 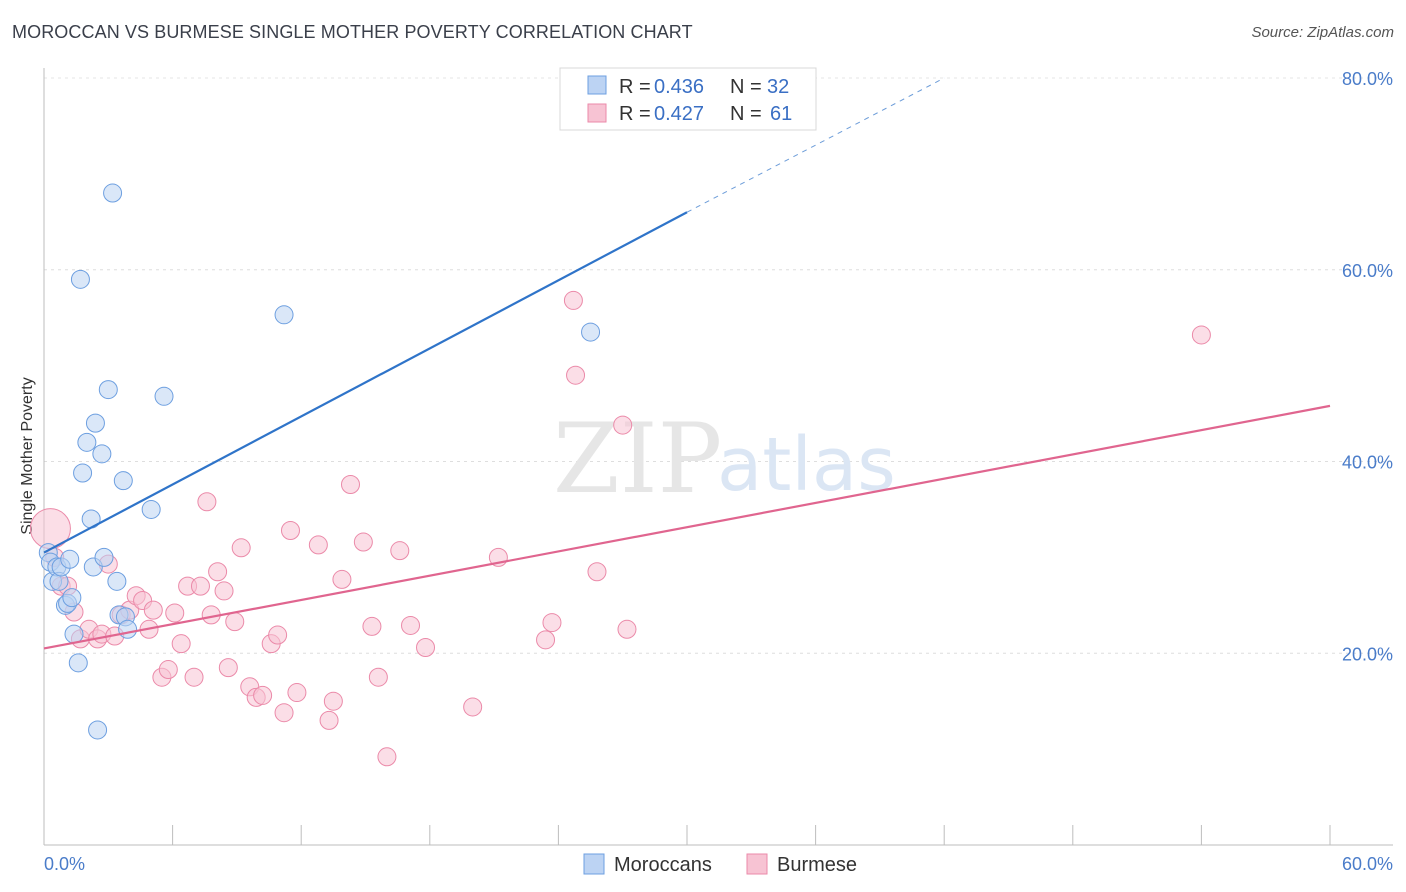 I want to click on y-tick-labels: 20.0% 40.0% 60.0% 80.0%, so click(x=1367, y=366).